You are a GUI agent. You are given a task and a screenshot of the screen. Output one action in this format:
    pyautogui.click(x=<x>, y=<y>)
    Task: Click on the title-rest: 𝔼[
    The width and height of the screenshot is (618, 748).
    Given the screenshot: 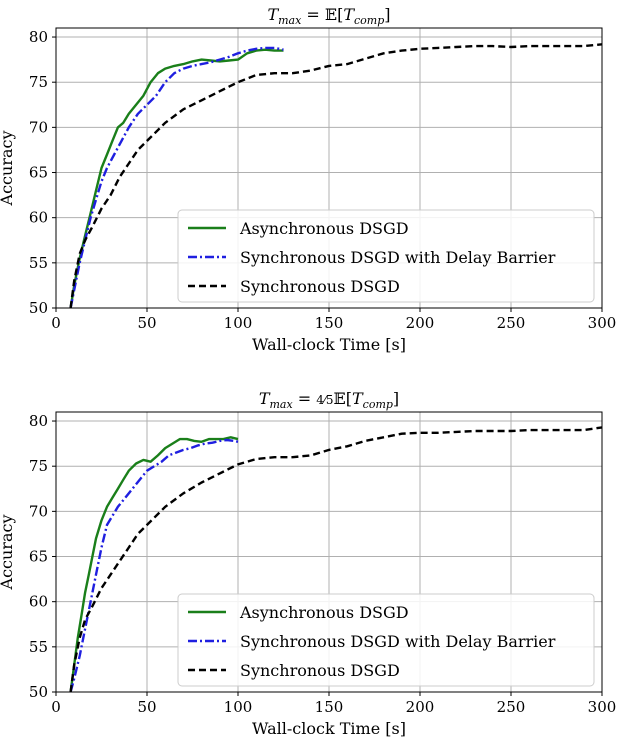 What is the action you would take?
    pyautogui.click(x=343, y=398)
    